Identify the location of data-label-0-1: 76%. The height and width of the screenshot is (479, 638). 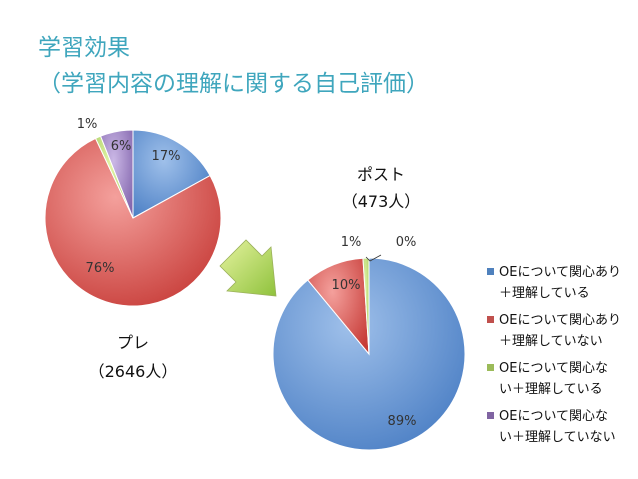
(100, 268).